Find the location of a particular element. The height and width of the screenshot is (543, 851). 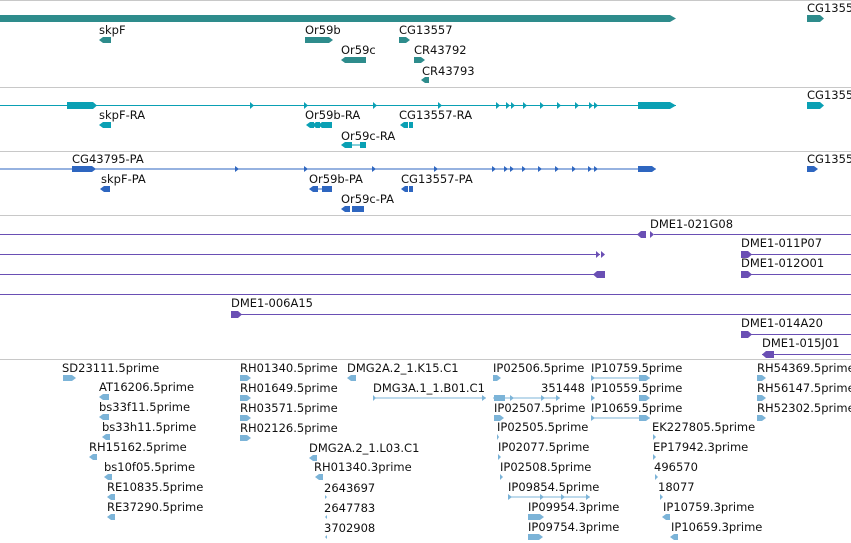

est-label: 3702908 is located at coordinates (349, 528).